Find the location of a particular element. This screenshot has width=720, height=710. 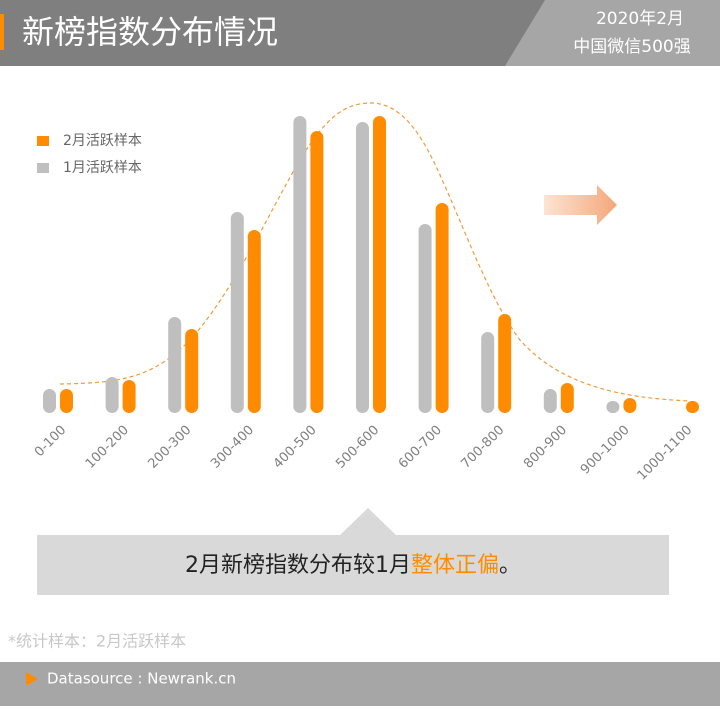

source: Datasource : Newrank.cn is located at coordinates (141, 679).